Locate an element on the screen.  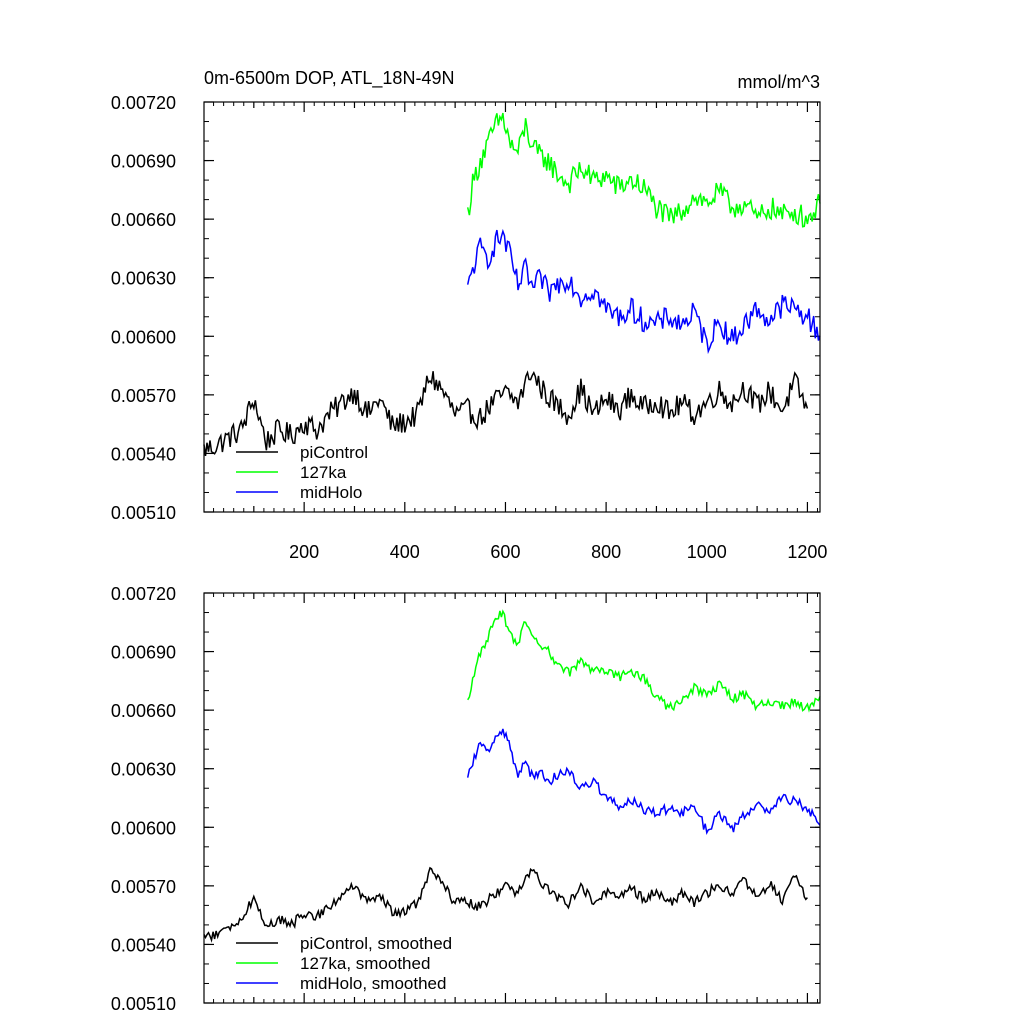
x-tick-label: 200 is located at coordinates (304, 552).